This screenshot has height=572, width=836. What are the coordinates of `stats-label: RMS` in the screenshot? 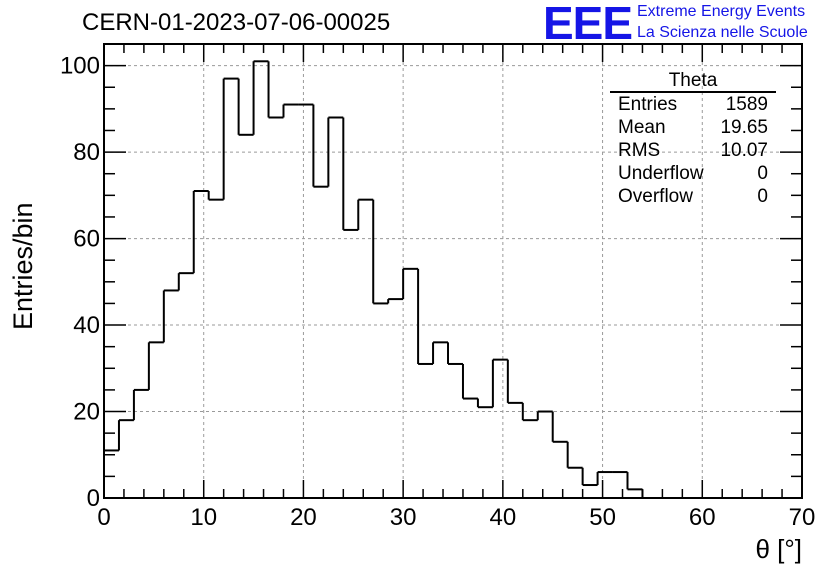 It's located at (639, 150).